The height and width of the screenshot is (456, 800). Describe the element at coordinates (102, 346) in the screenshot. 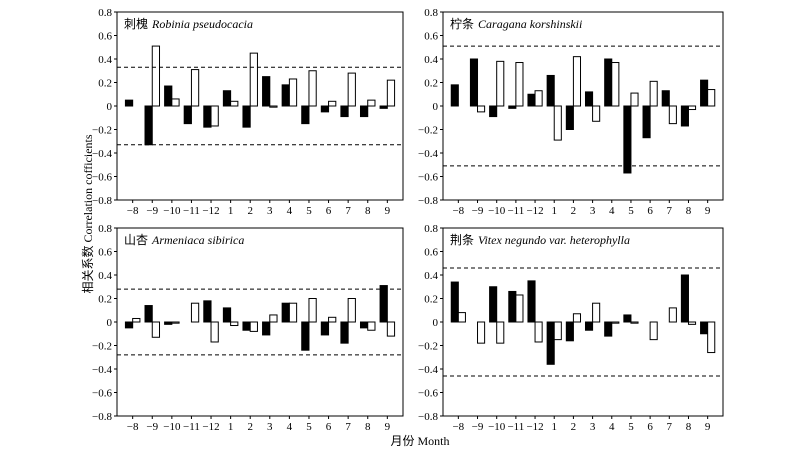

I see `y-tick-label: −0.2` at that location.